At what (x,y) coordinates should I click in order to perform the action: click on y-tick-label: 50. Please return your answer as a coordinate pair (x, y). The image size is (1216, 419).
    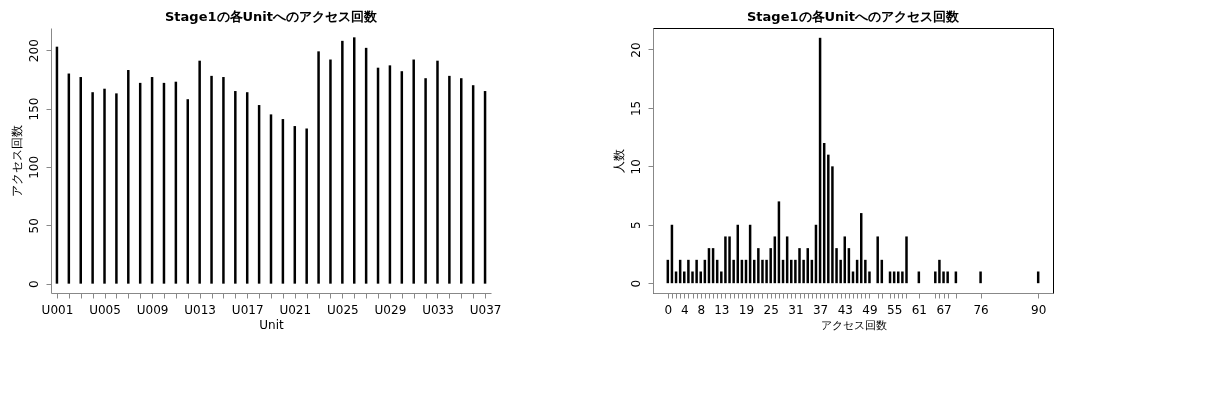
    Looking at the image, I should click on (33, 226).